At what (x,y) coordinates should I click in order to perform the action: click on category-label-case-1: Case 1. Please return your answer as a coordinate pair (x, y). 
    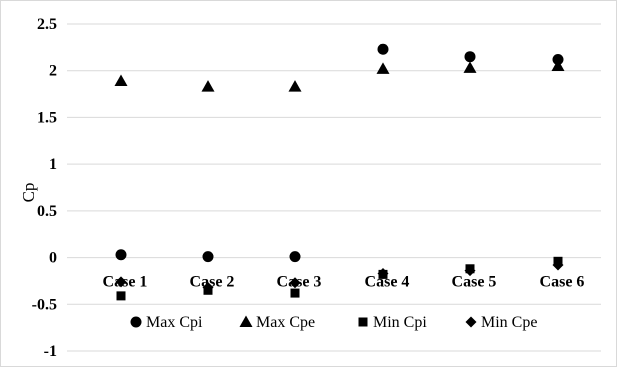
    Looking at the image, I should click on (125, 282).